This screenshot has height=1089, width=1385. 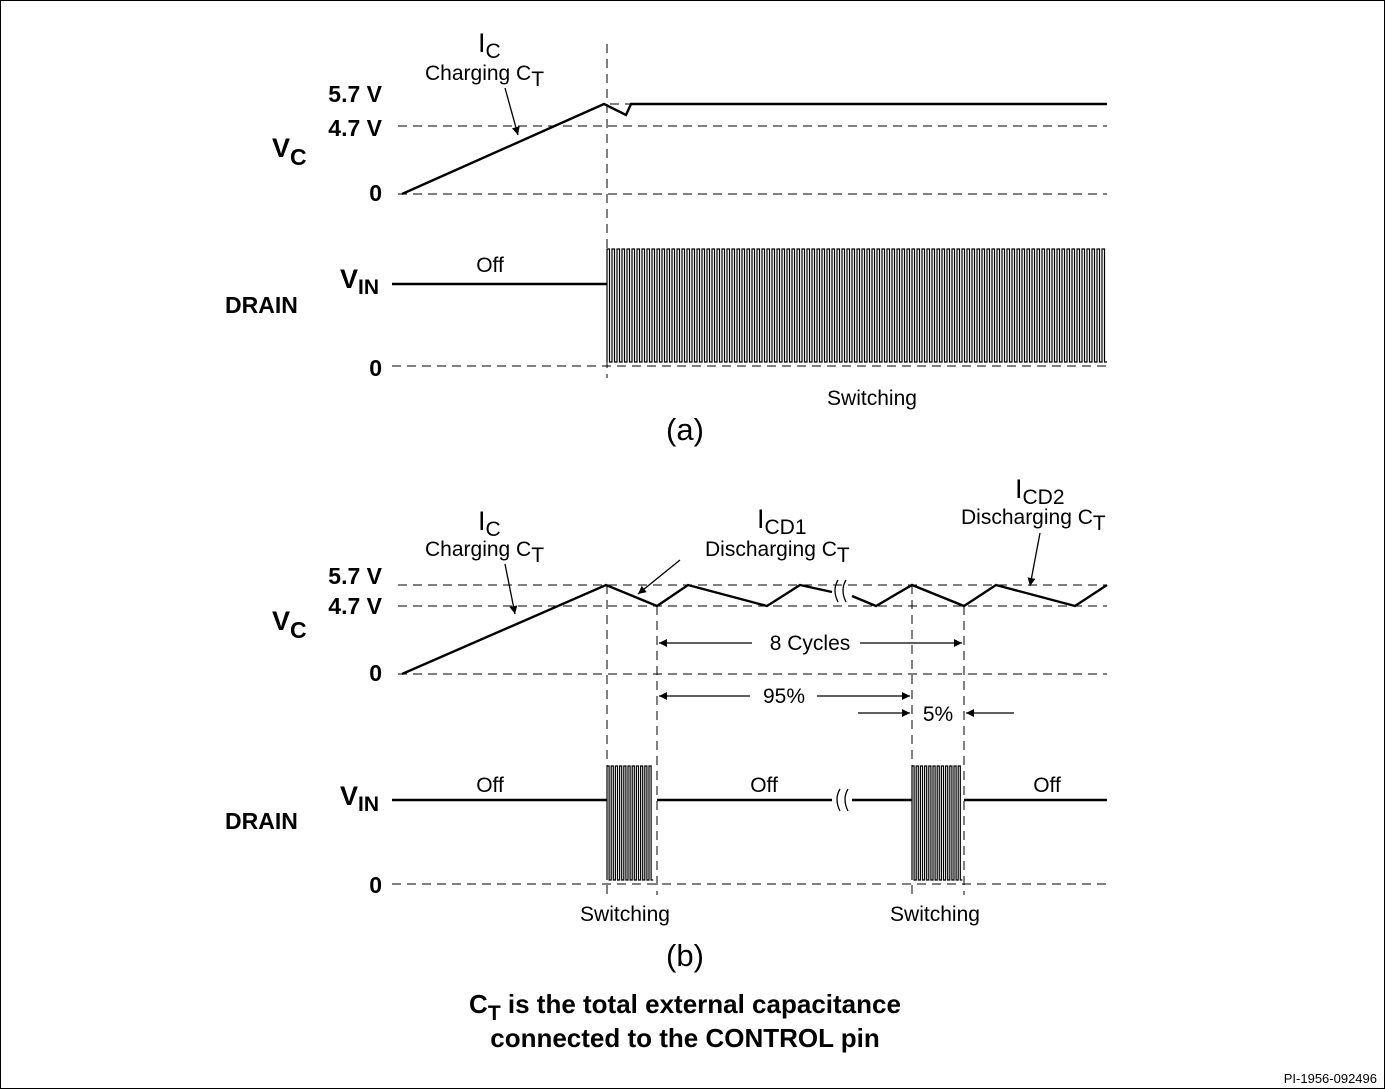 What do you see at coordinates (1033, 520) in the screenshot?
I see `icd2-discharging-text: Discharging CT` at bounding box center [1033, 520].